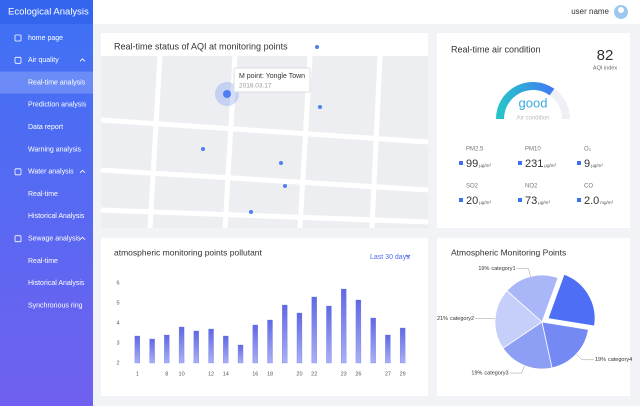 This screenshot has width=640, height=411. Describe the element at coordinates (408, 256) in the screenshot. I see `dropdown-arrow` at that location.